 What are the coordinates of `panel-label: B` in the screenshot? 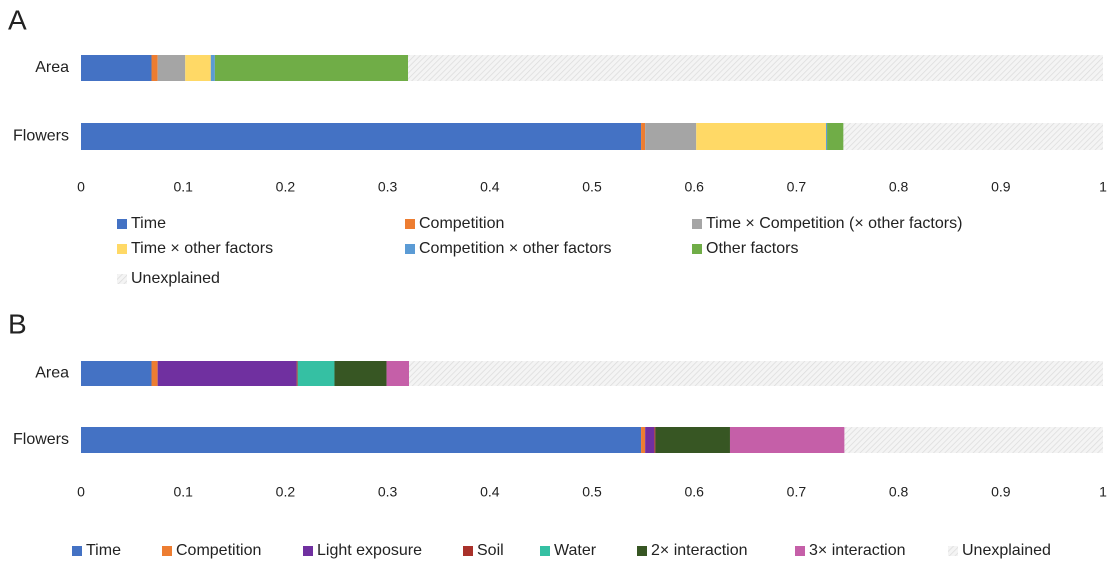 It's located at (17, 323).